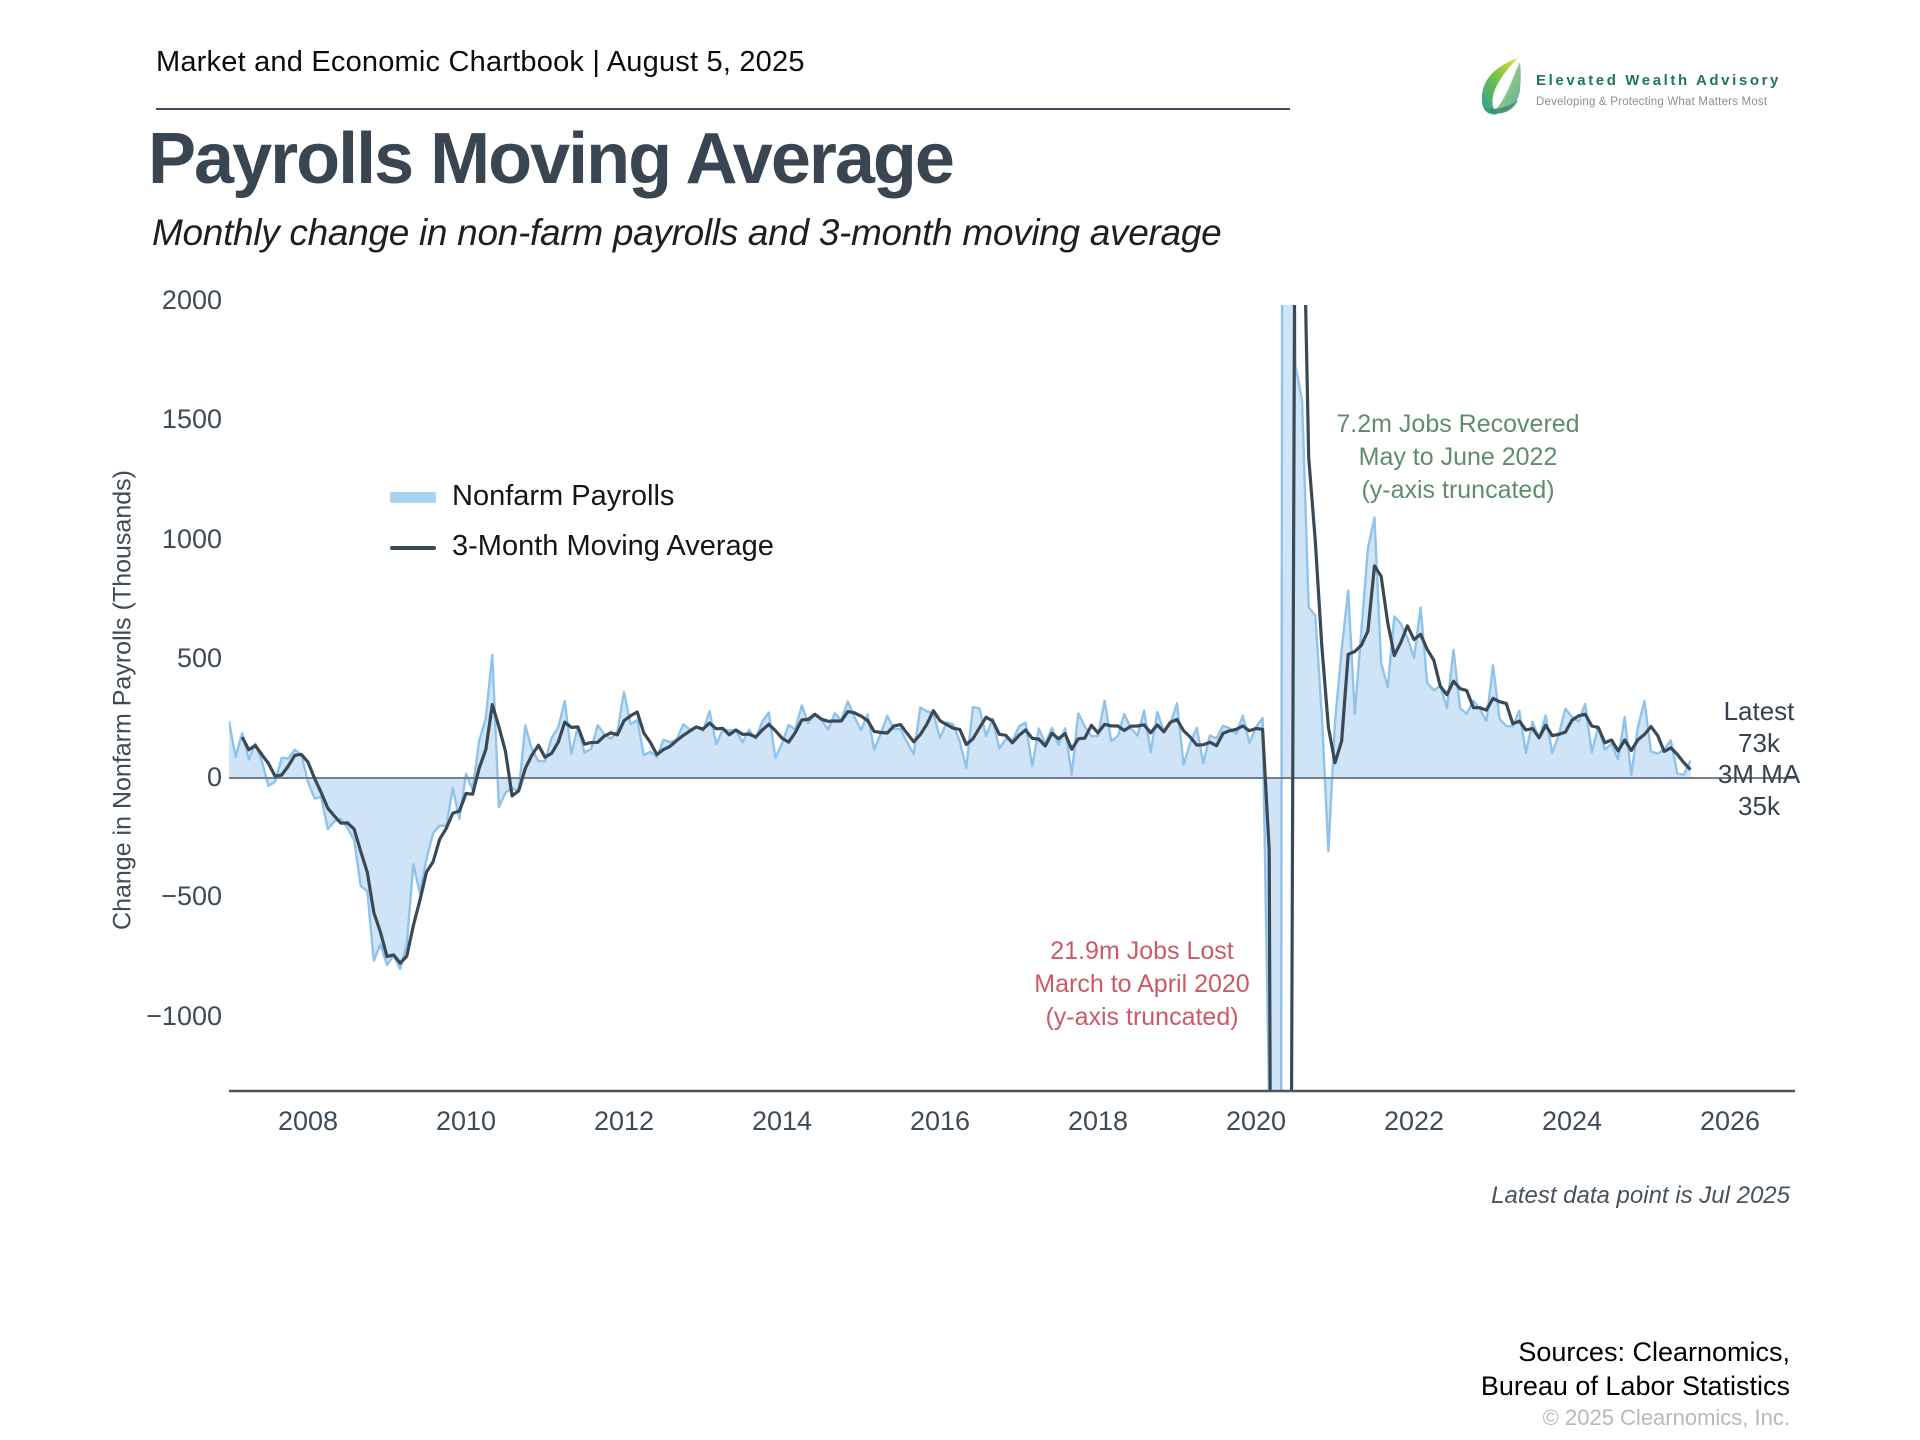 The width and height of the screenshot is (1920, 1440). I want to click on header-rule, so click(723, 109).